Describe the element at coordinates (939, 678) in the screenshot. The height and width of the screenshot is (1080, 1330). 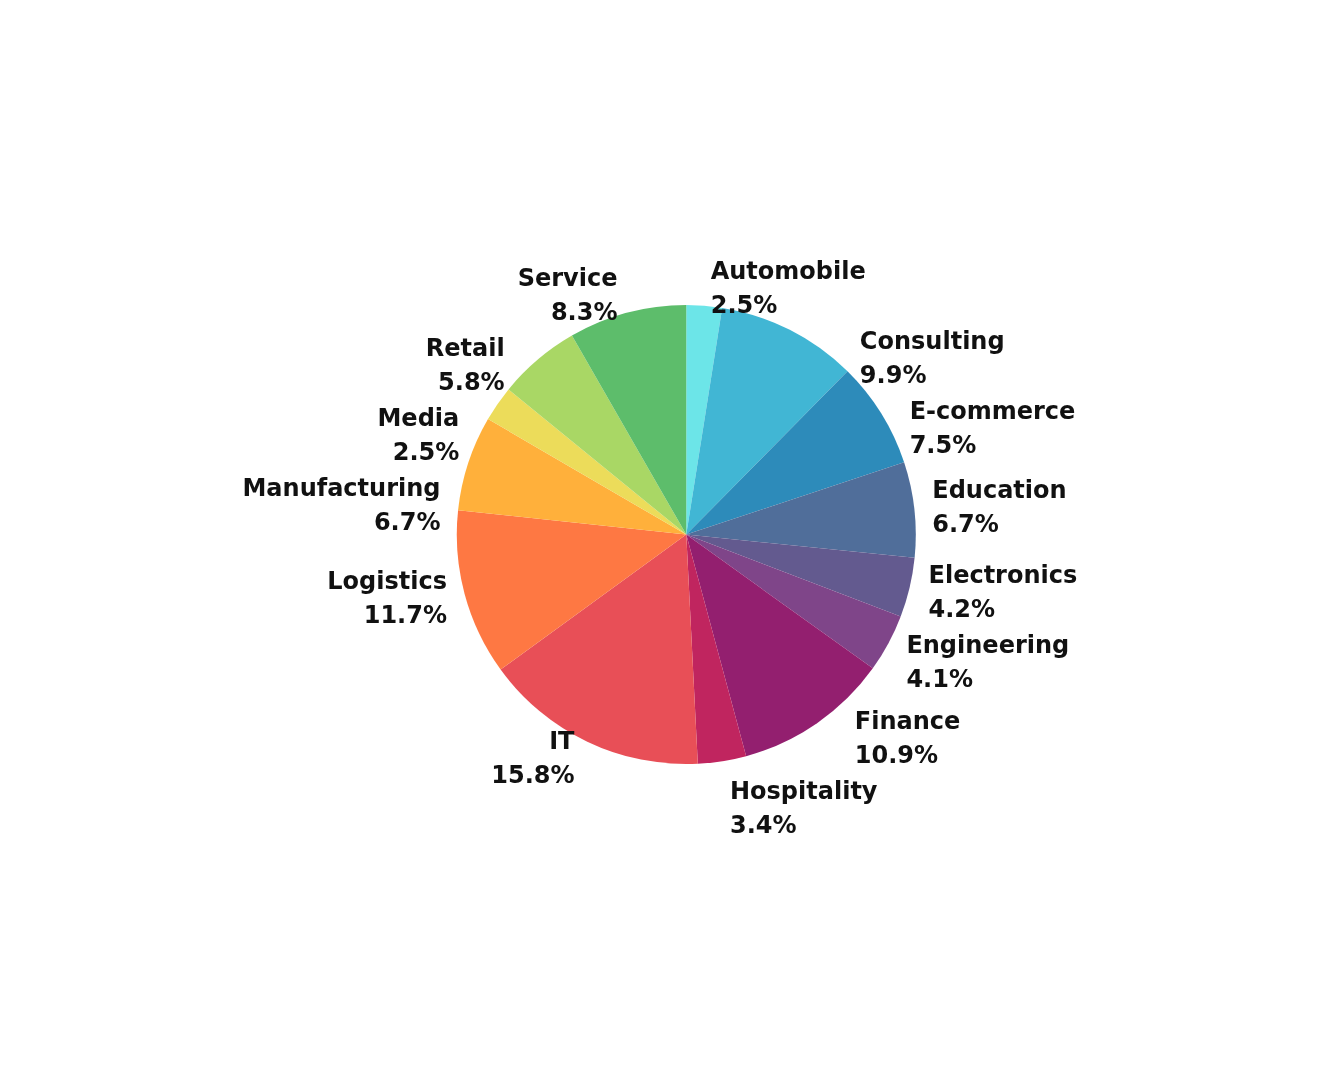
I see `data-label: 4.1%` at that location.